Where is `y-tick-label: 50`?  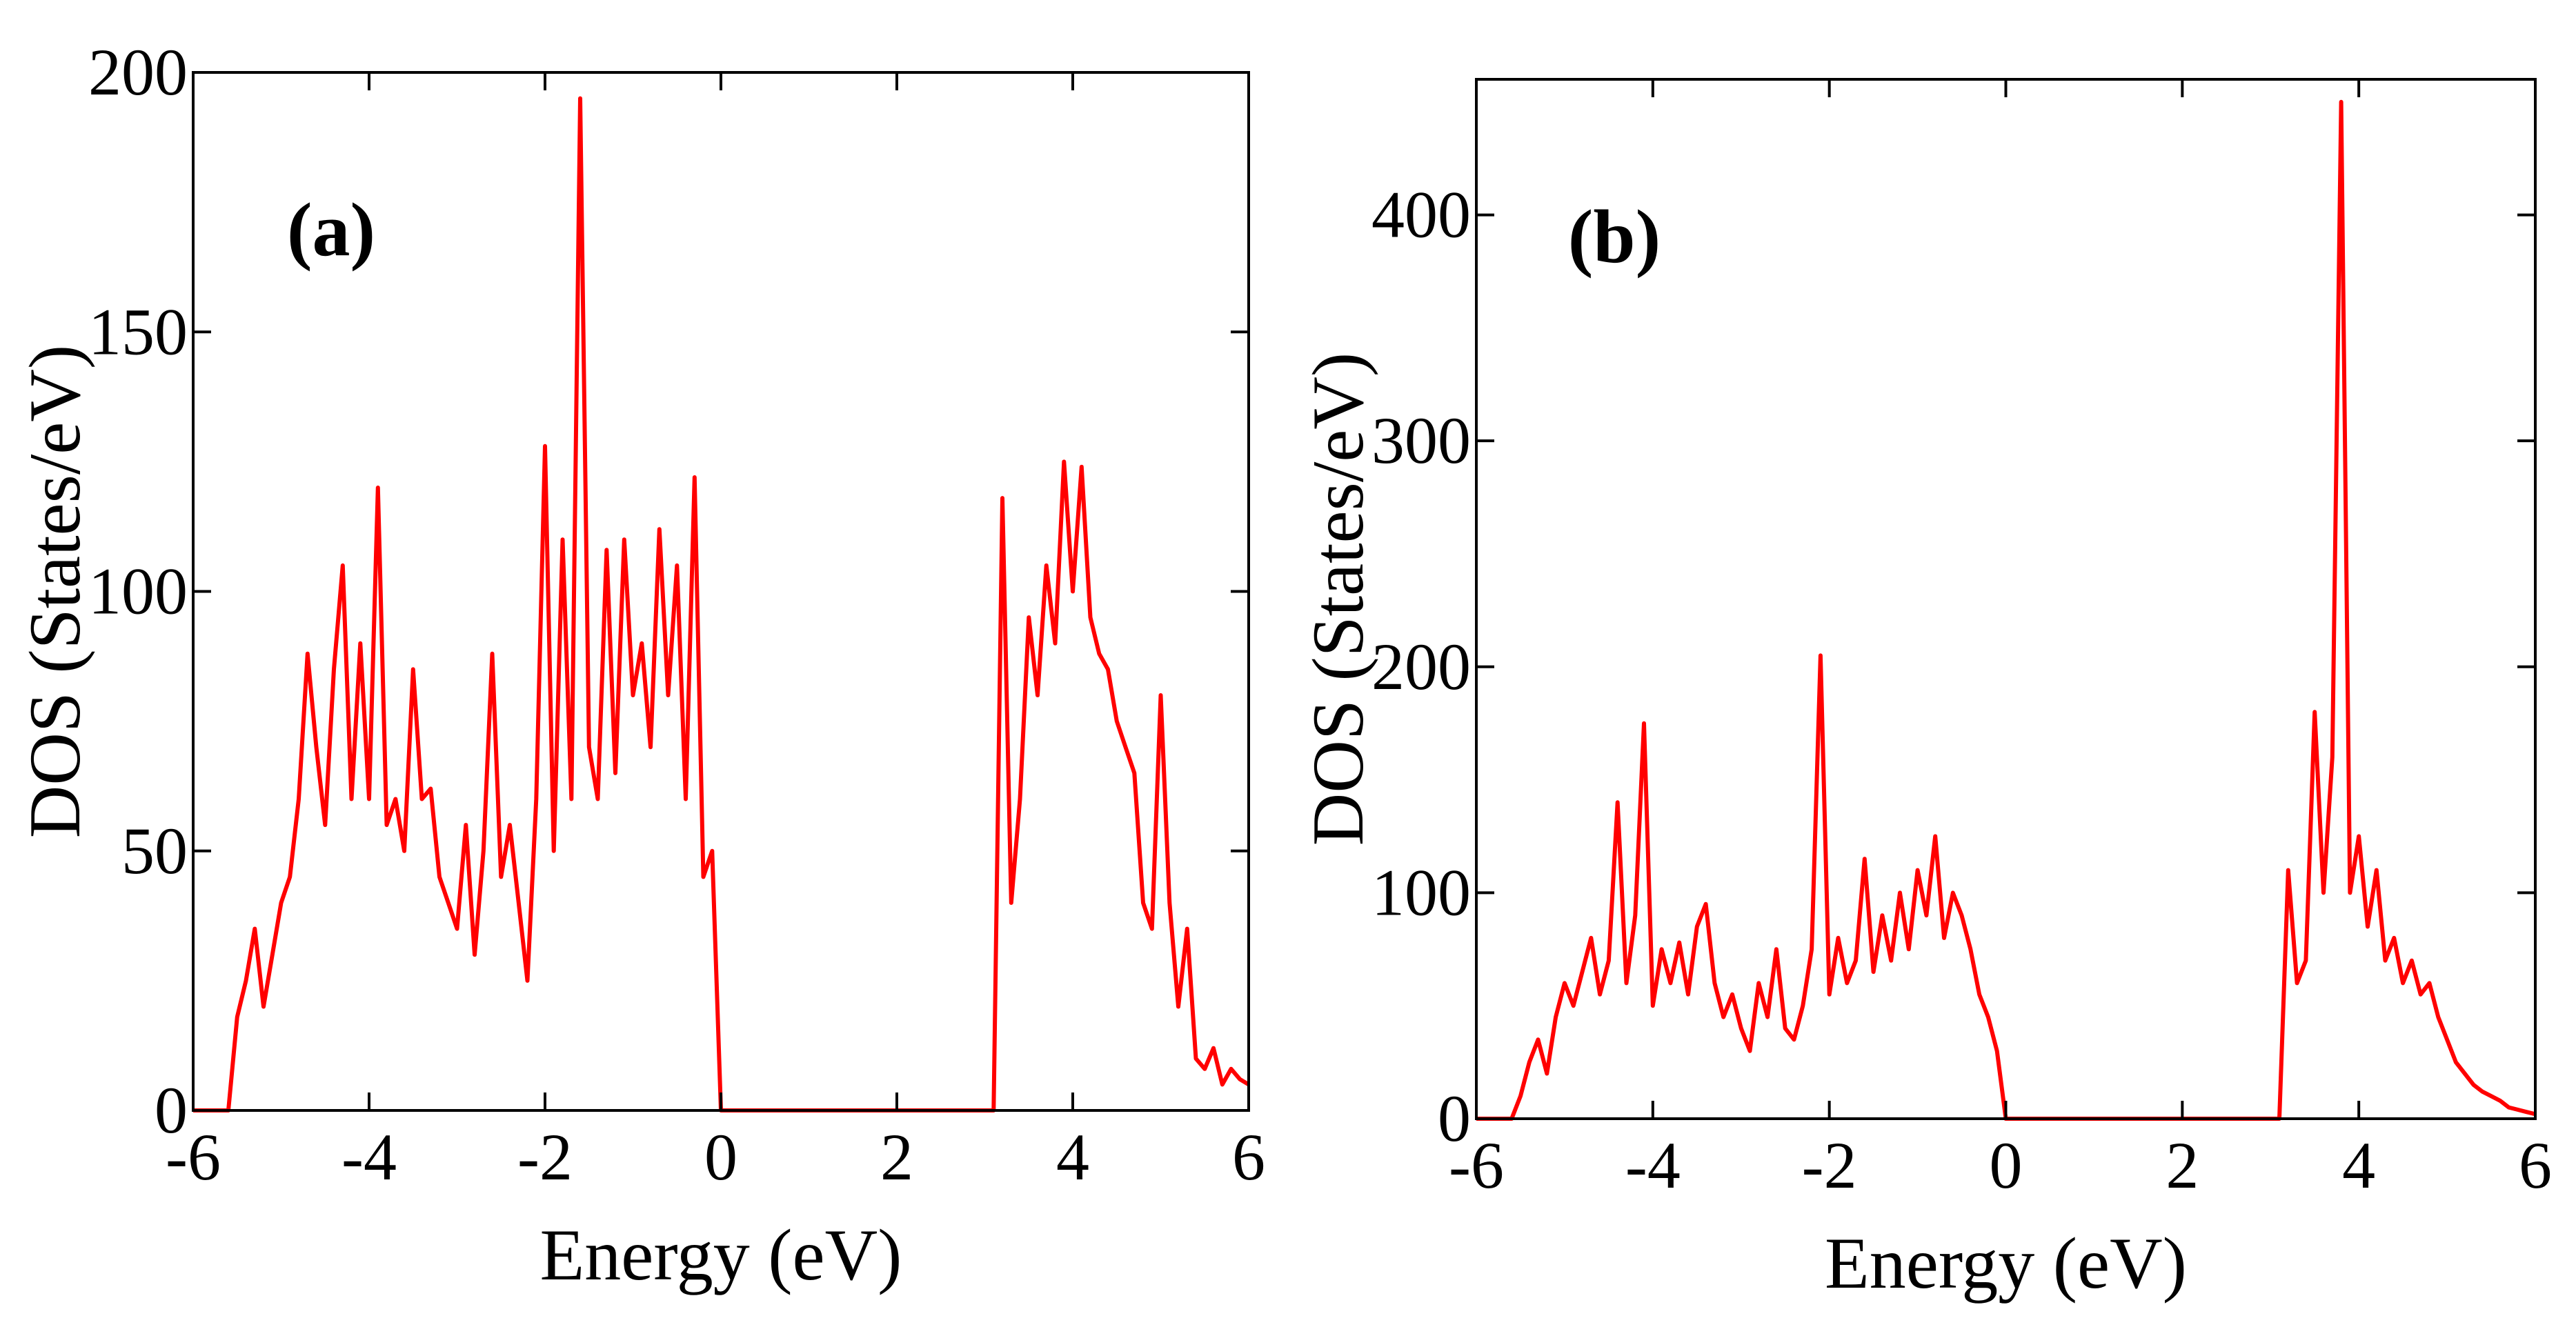
y-tick-label: 50 is located at coordinates (154, 851).